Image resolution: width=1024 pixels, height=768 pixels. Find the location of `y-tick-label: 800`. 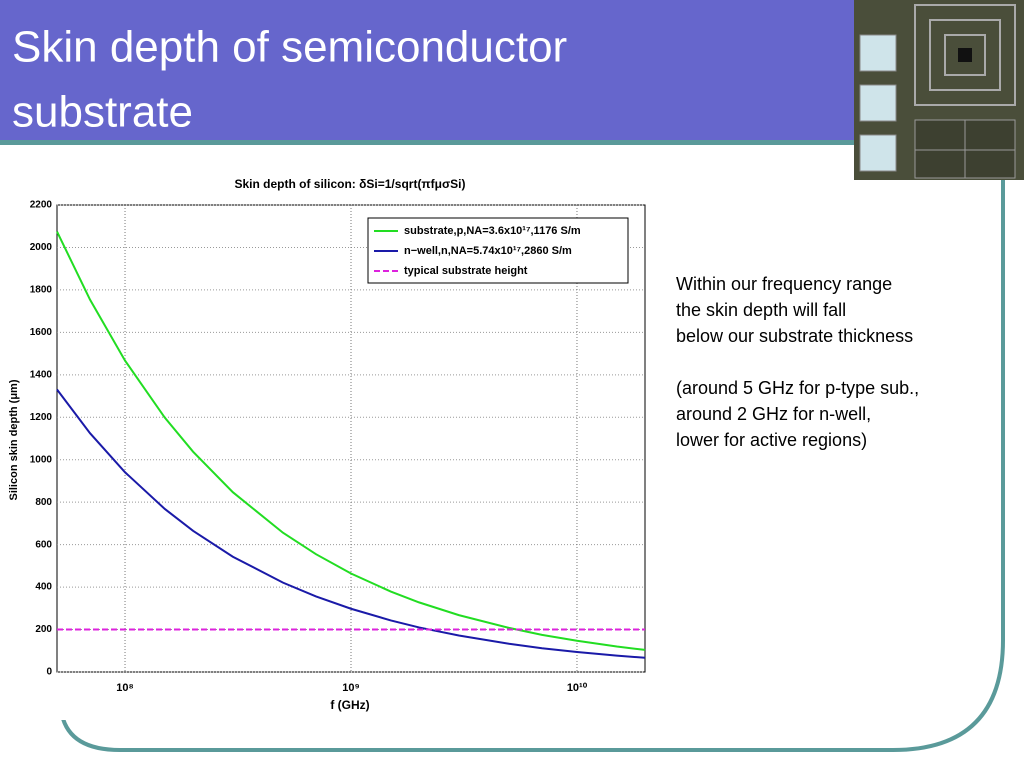

y-tick-label: 800 is located at coordinates (43, 502).